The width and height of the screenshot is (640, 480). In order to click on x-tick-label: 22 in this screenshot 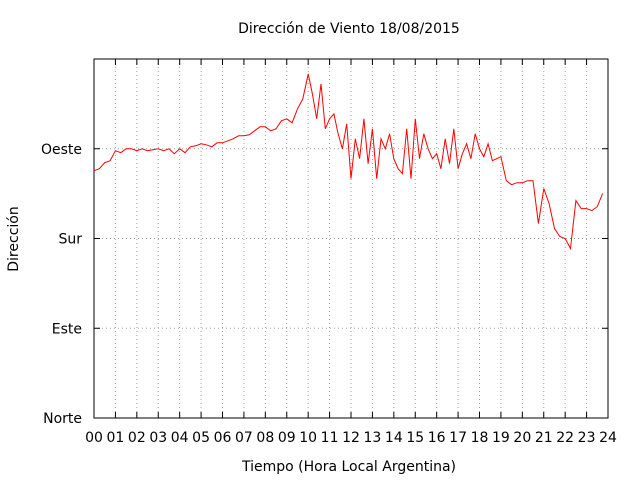, I will do `click(565, 438)`.